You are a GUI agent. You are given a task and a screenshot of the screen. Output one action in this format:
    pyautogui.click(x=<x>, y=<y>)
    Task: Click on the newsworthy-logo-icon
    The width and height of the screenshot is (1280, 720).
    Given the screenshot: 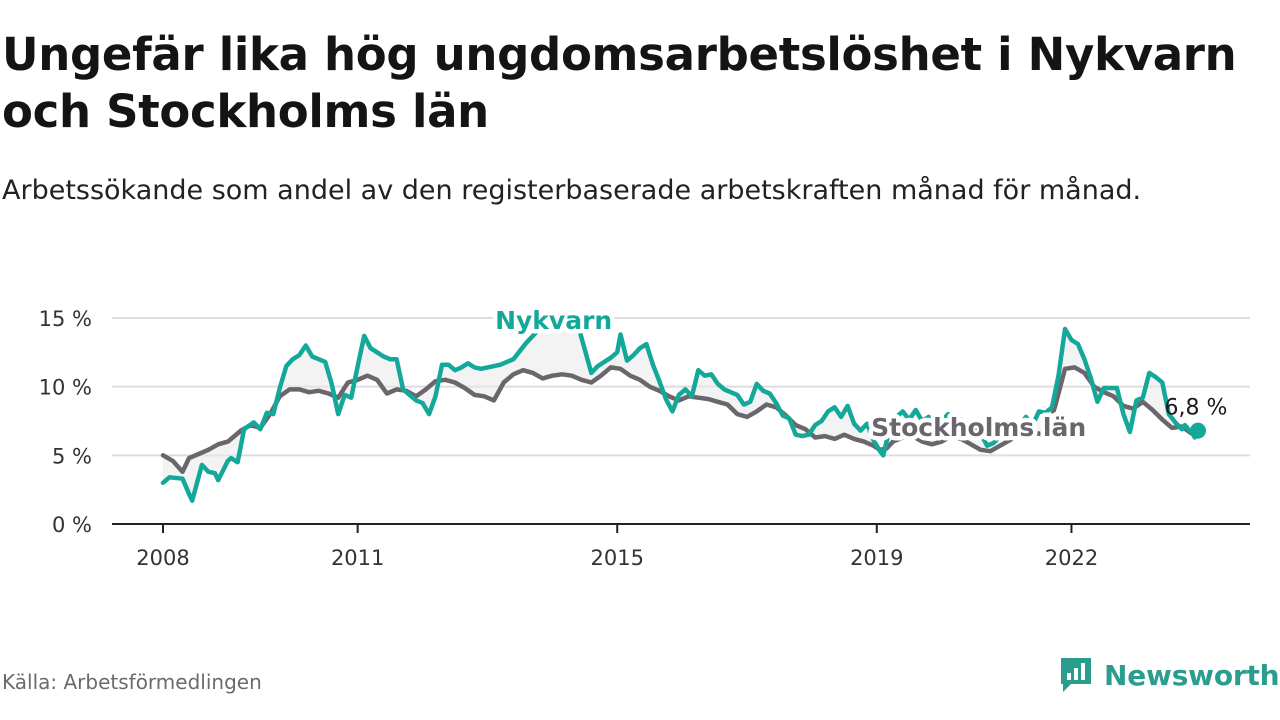 What is the action you would take?
    pyautogui.click(x=1076, y=675)
    